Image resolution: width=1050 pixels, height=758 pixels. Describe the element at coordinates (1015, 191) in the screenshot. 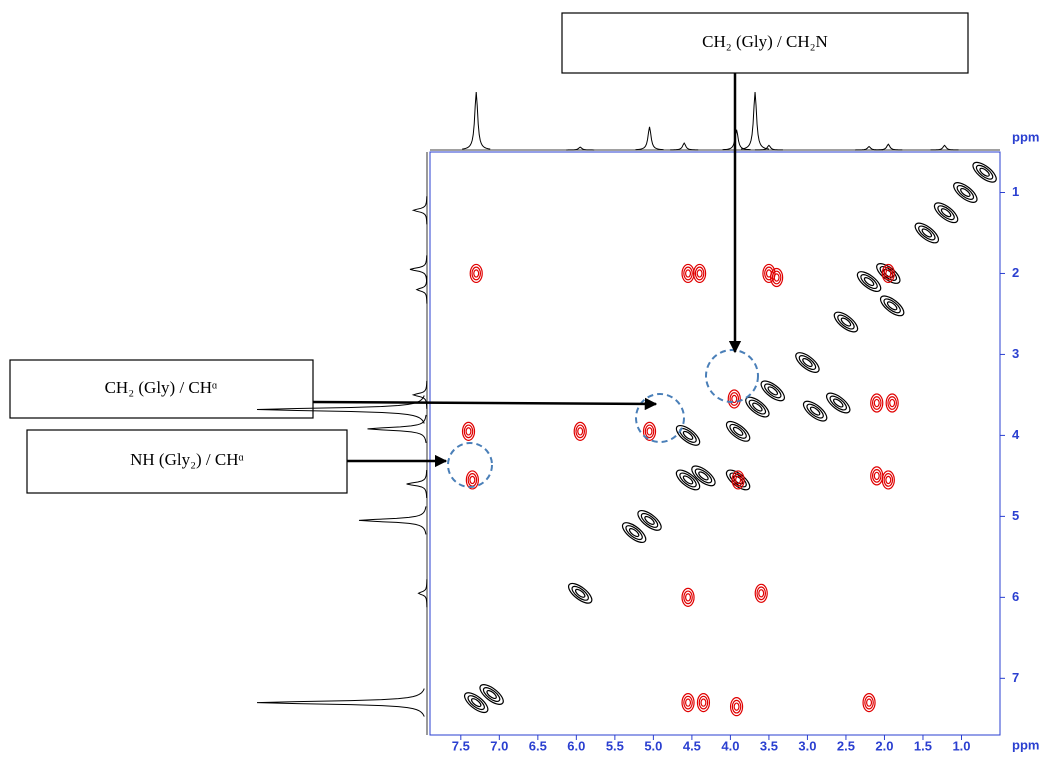

I see `y-tick-label: 1` at that location.